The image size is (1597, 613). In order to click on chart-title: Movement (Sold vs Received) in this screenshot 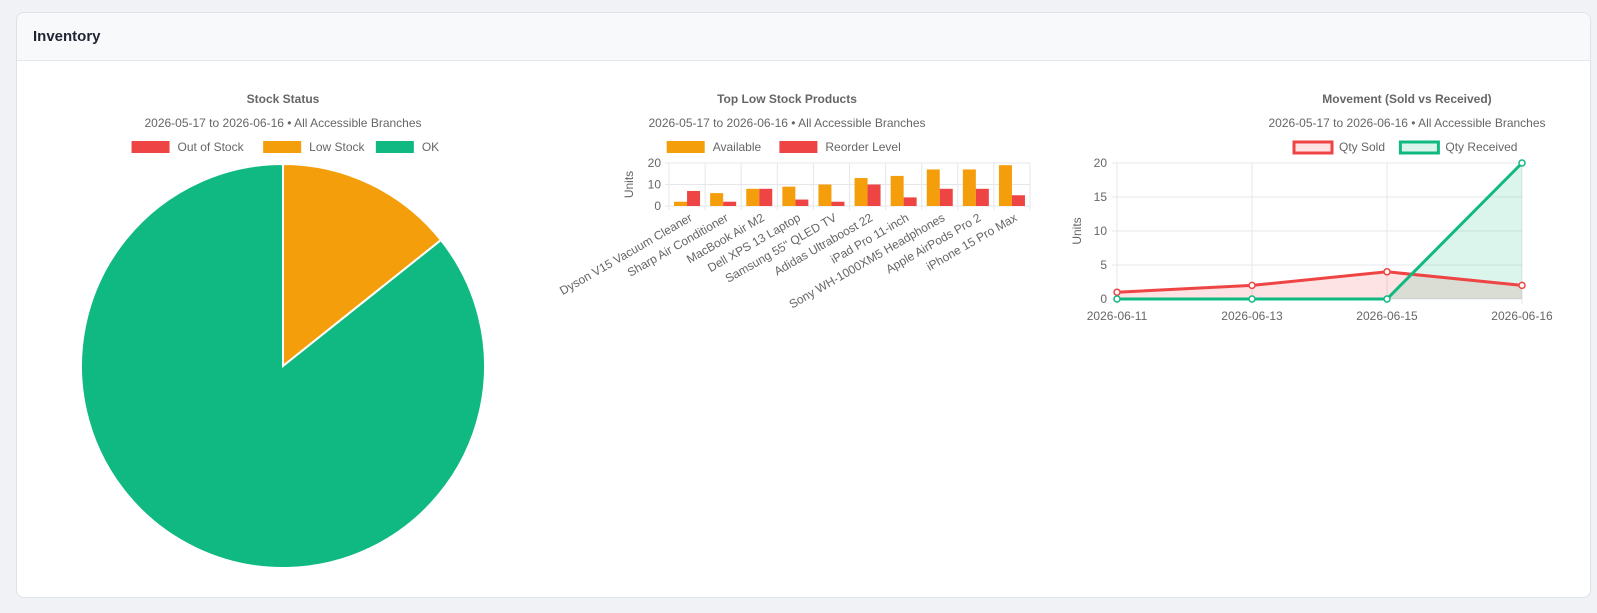, I will do `click(1406, 99)`.